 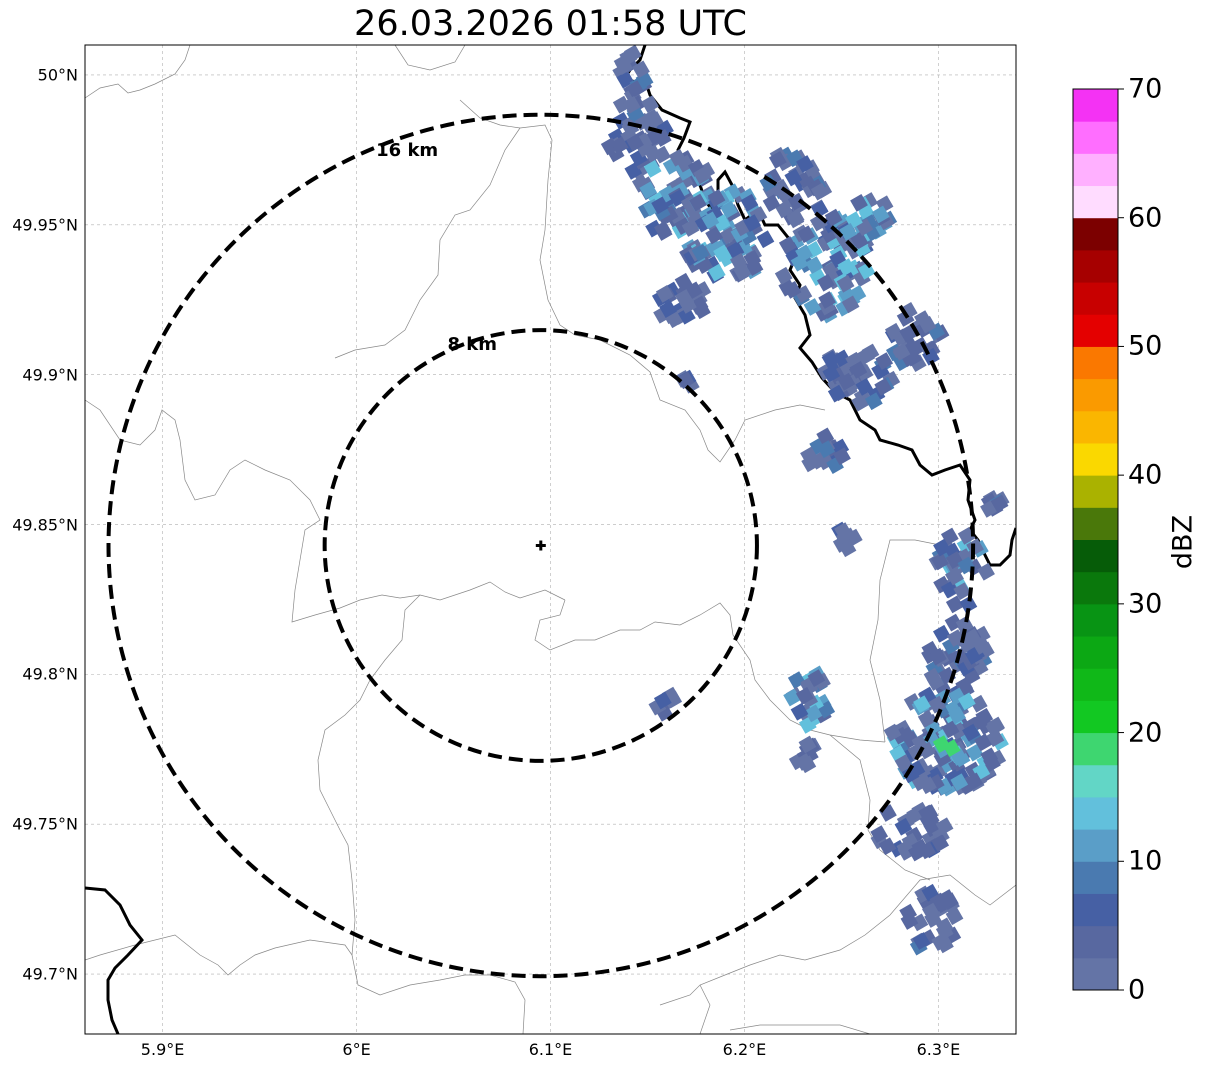 I want to click on colorbar-title: dBZ, so click(x=1183, y=542).